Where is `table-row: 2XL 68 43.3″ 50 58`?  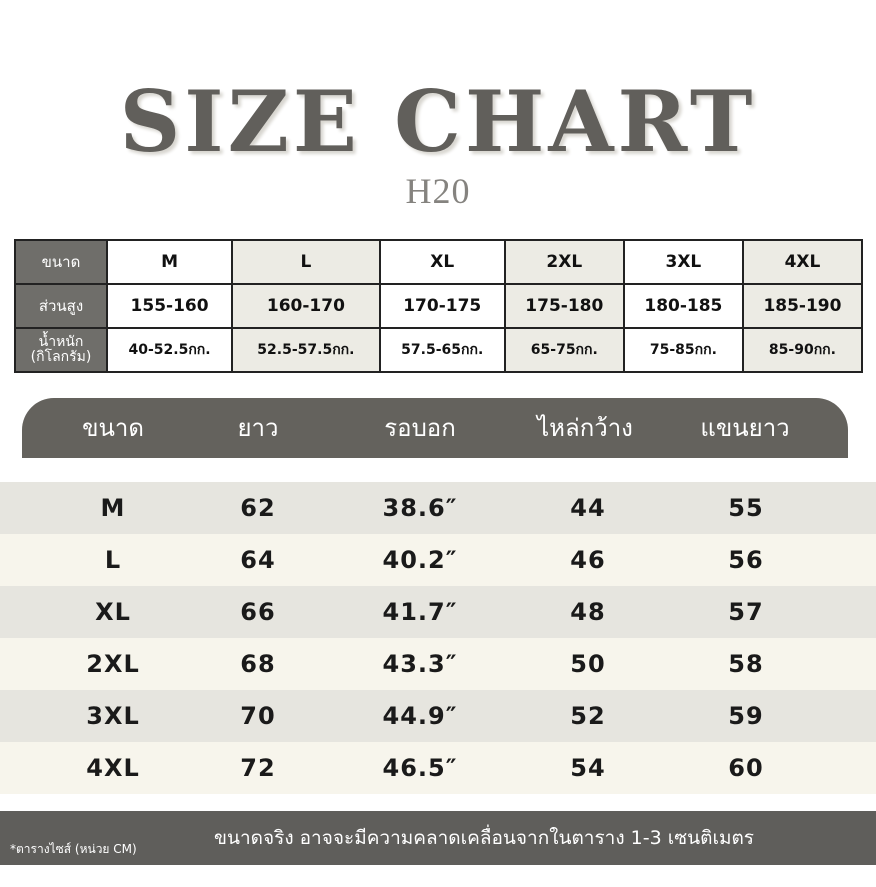 table-row: 2XL 68 43.3″ 50 58 is located at coordinates (438, 664).